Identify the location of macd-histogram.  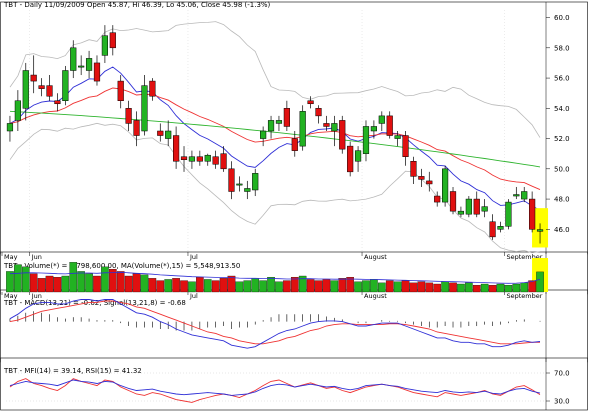
(275, 321).